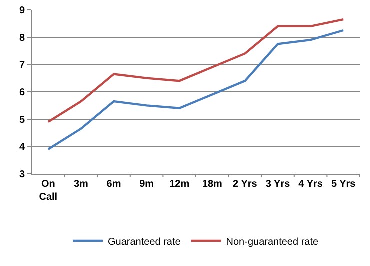  I want to click on x-tick-label: 9m, so click(147, 184).